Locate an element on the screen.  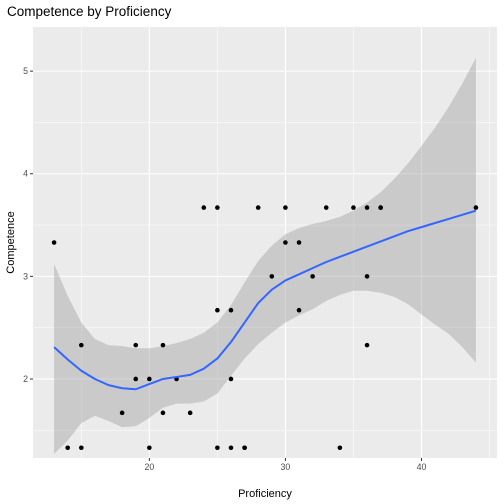
x-tick-label: 20 is located at coordinates (149, 467).